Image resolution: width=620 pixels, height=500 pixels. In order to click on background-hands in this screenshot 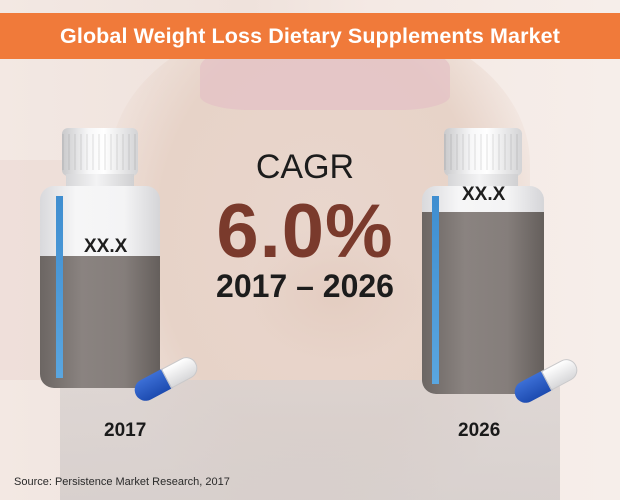, I will do `click(335, 295)`.